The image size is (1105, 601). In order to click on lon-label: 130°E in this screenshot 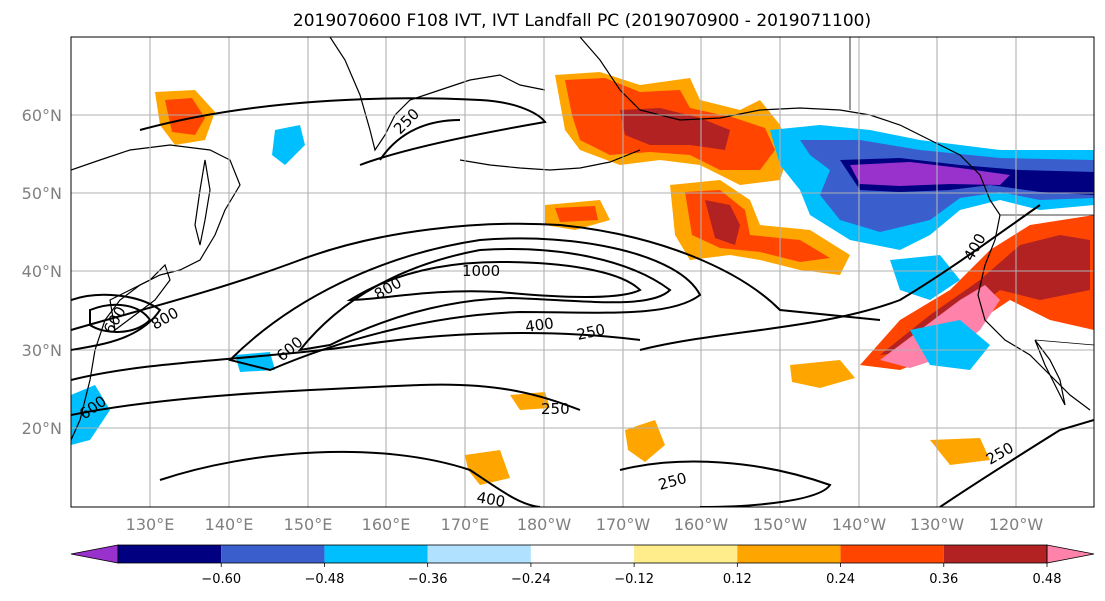, I will do `click(150, 524)`.